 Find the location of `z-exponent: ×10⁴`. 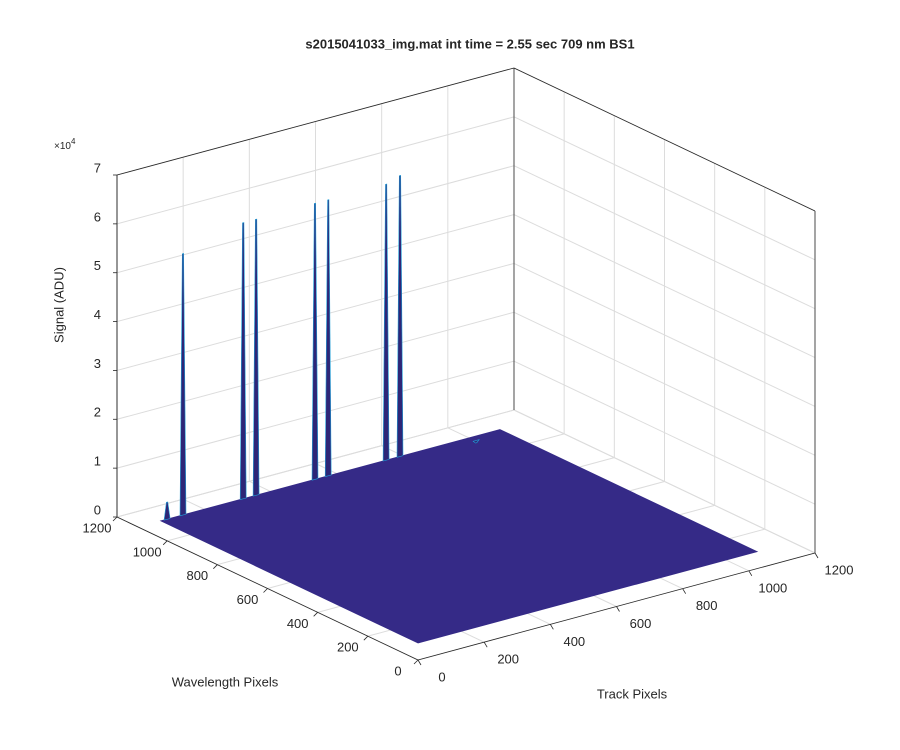

z-exponent: ×10⁴ is located at coordinates (65, 144).